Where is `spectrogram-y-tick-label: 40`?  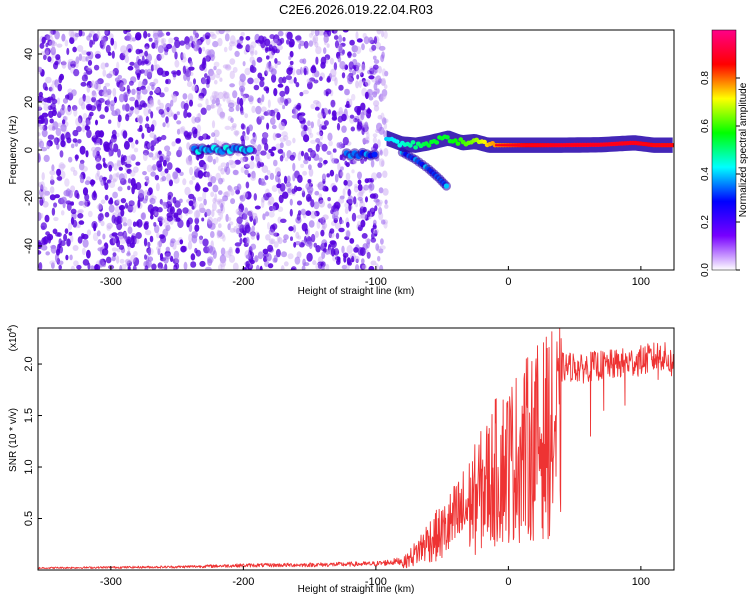
spectrogram-y-tick-label: 40 is located at coordinates (29, 54).